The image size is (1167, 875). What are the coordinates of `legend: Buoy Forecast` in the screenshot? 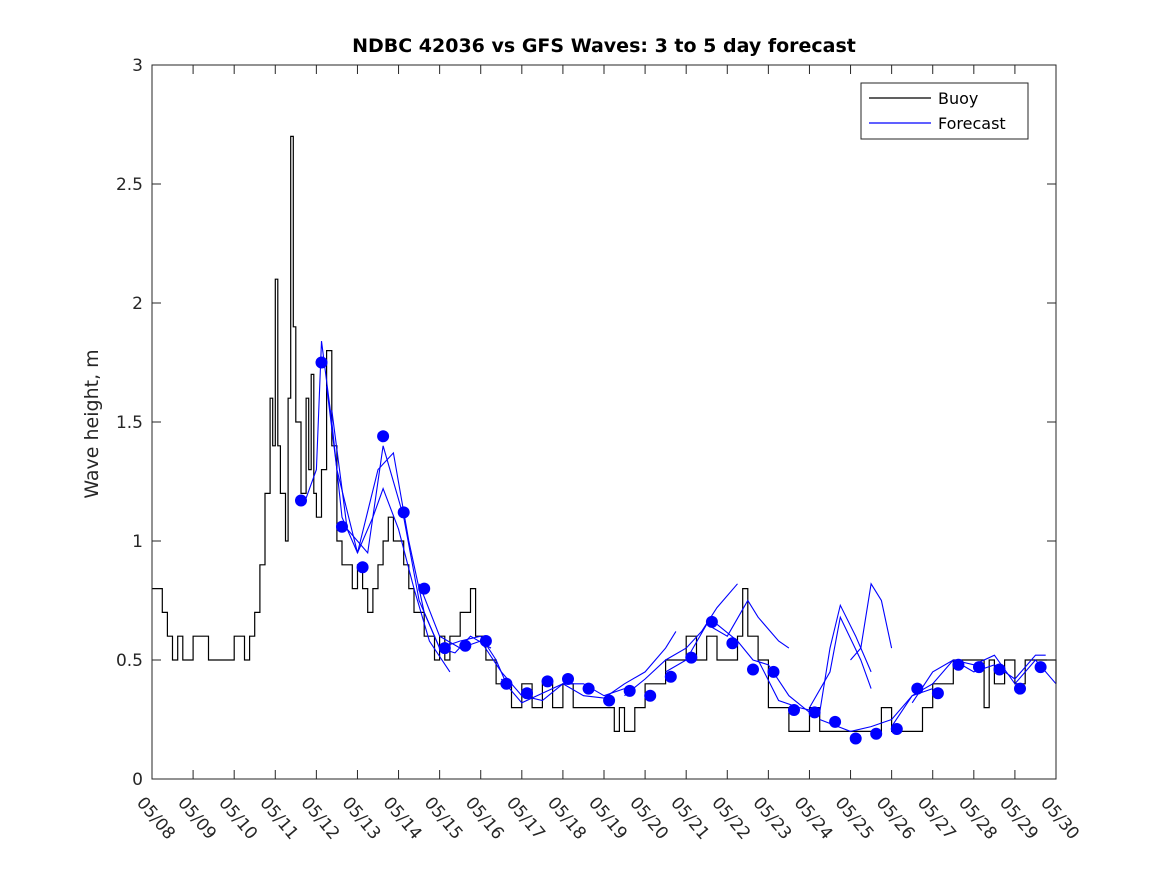 It's located at (944, 111).